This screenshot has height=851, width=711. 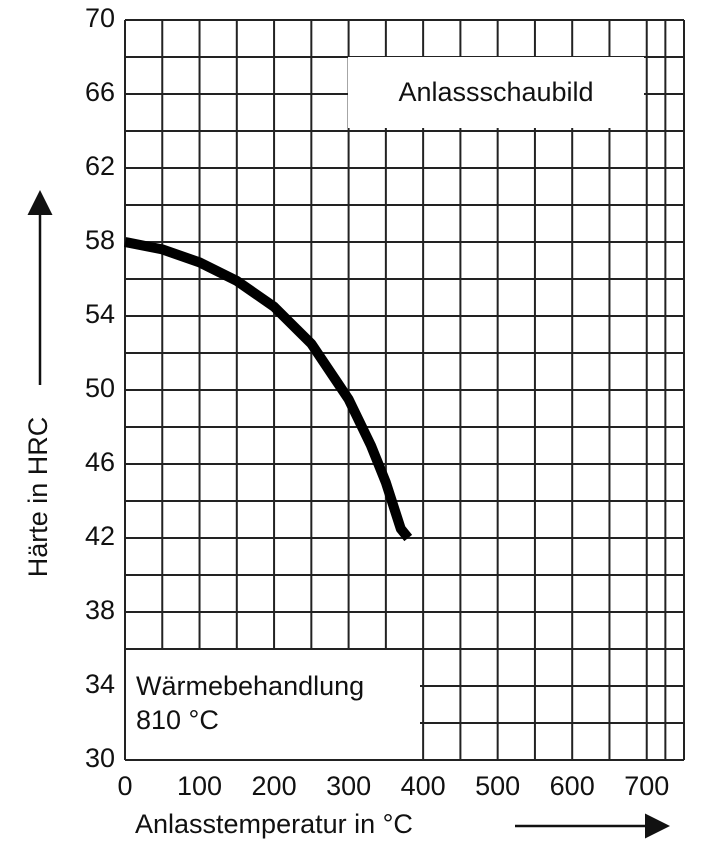 I want to click on y-tick-label: 46, so click(x=100, y=462).